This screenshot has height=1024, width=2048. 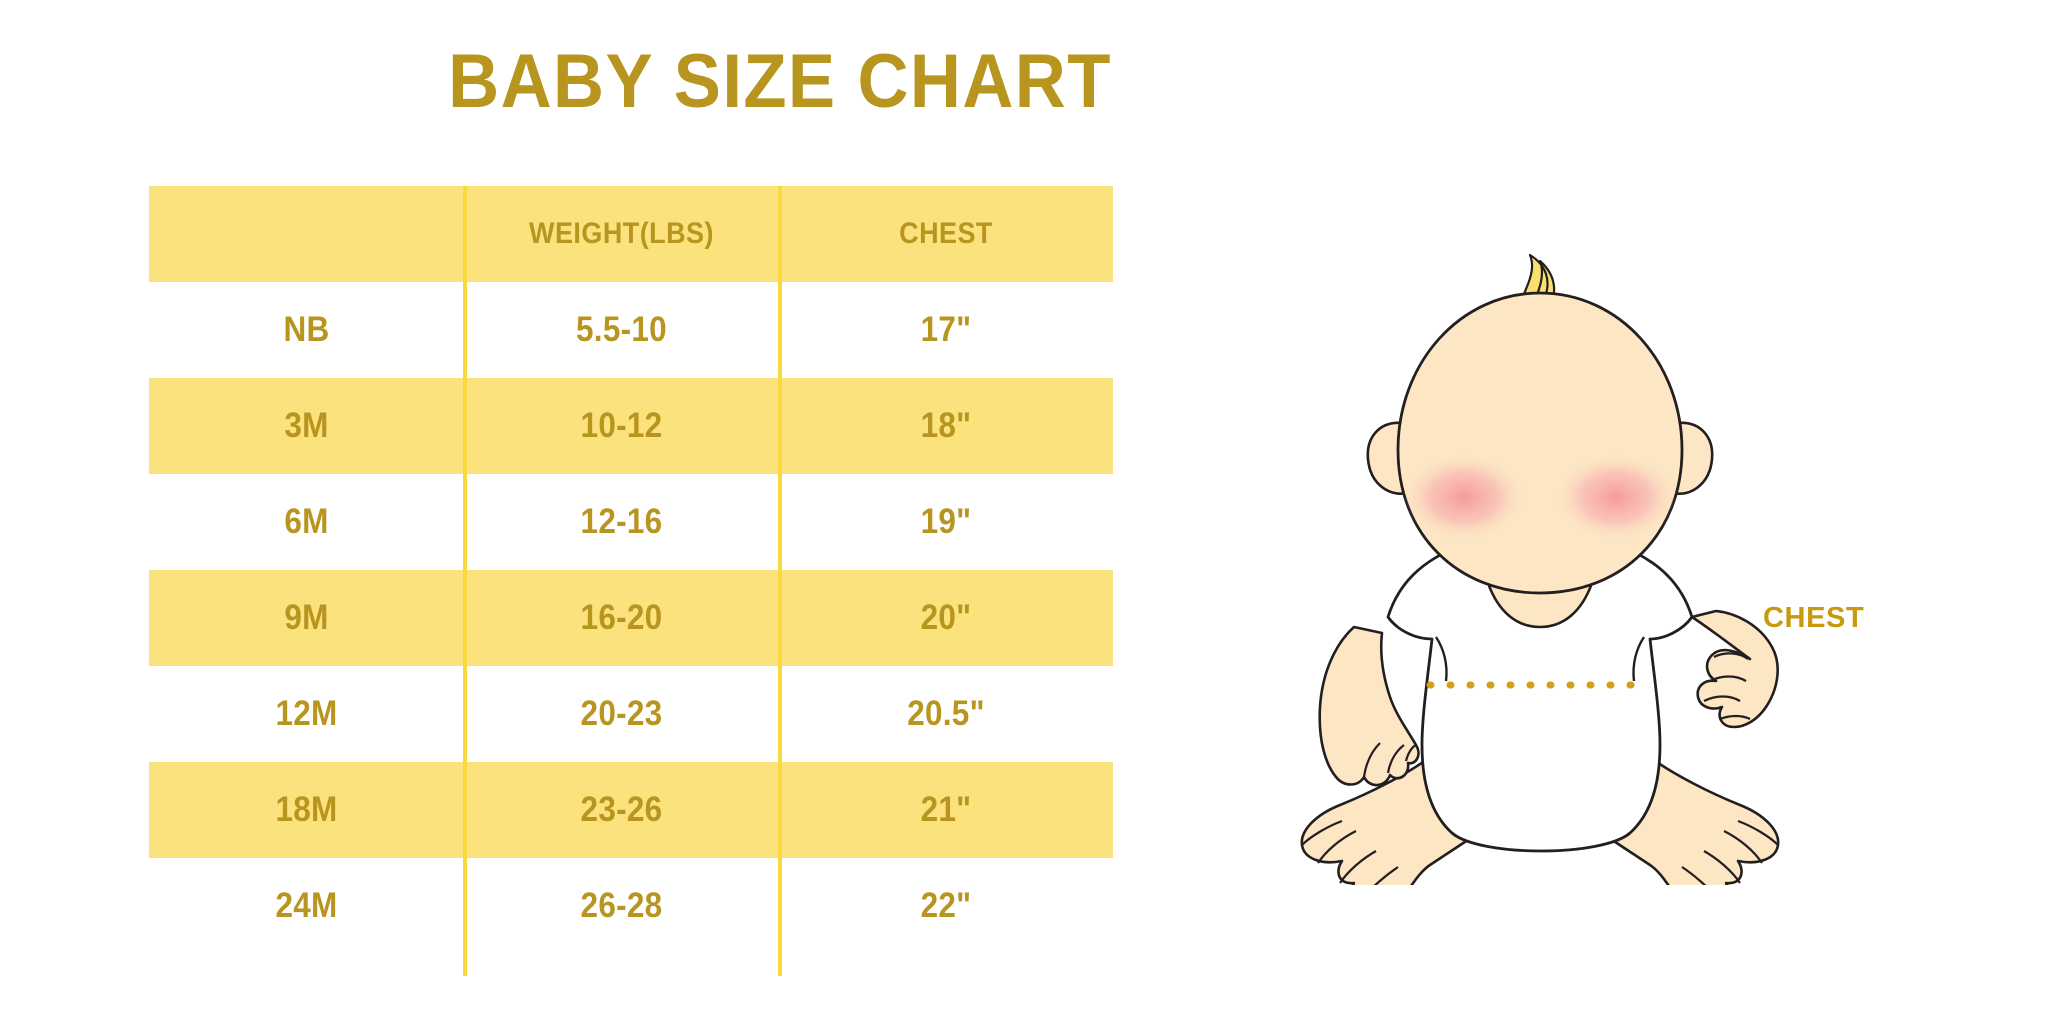 What do you see at coordinates (621, 617) in the screenshot?
I see `cell-weight: 16-20` at bounding box center [621, 617].